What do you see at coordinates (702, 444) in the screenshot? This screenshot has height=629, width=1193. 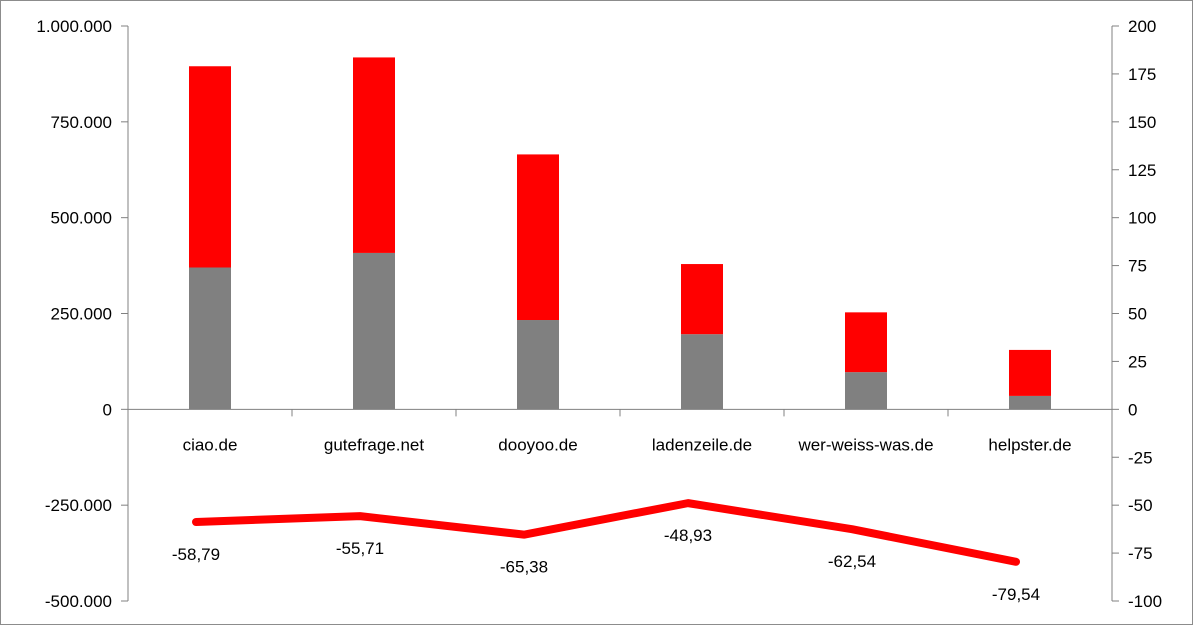 I see `x-tick-label: ladenzeile.de` at bounding box center [702, 444].